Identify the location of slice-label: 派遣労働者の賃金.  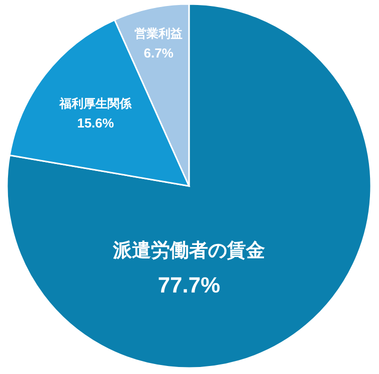
(188, 250).